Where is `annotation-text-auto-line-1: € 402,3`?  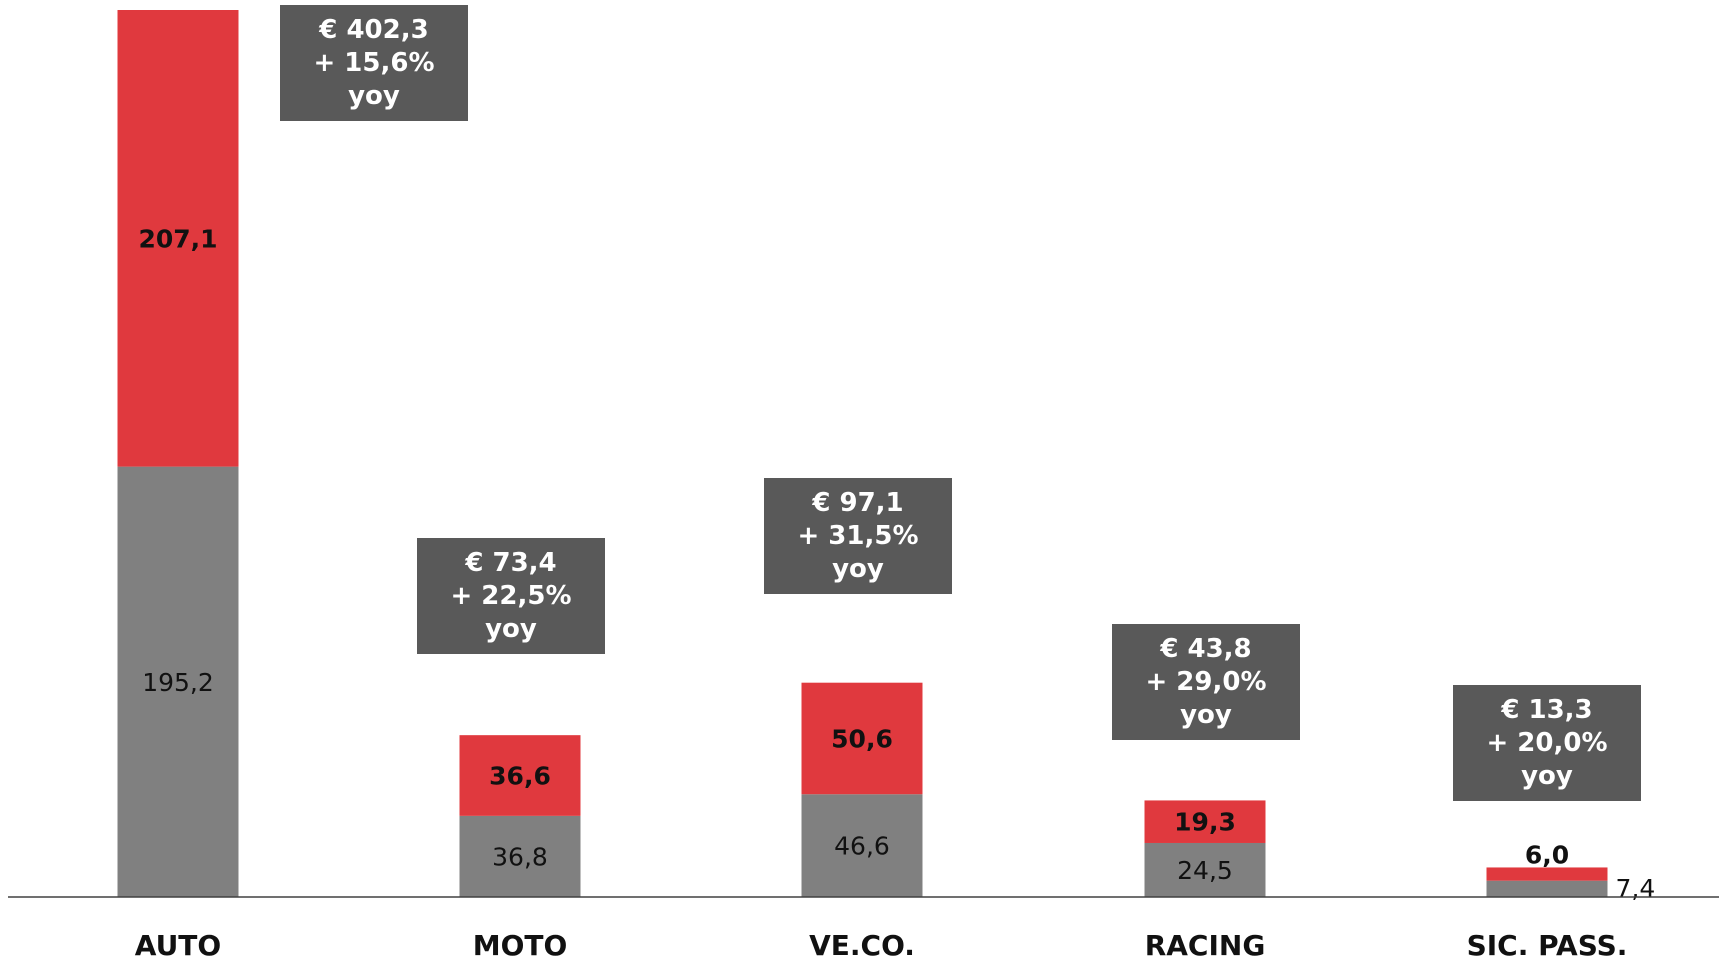
annotation-text-auto-line-1: € 402,3 is located at coordinates (373, 30).